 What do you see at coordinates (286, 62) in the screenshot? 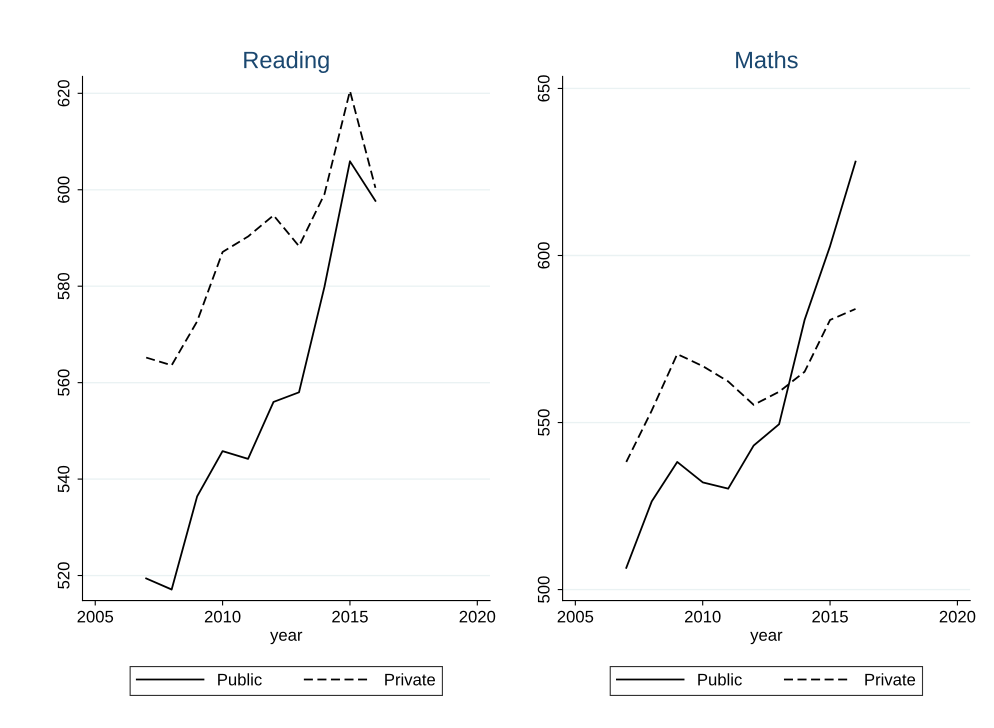
I see `chart-title: Reading` at bounding box center [286, 62].